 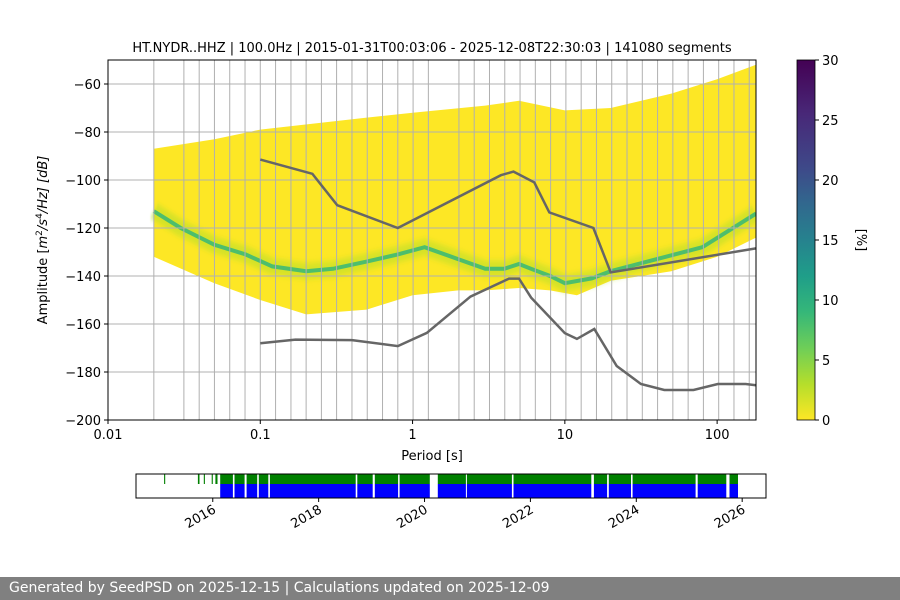 What do you see at coordinates (43, 240) in the screenshot?
I see `y-axis-label: Amplitude [m2/s4/Hz] [dB]` at bounding box center [43, 240].